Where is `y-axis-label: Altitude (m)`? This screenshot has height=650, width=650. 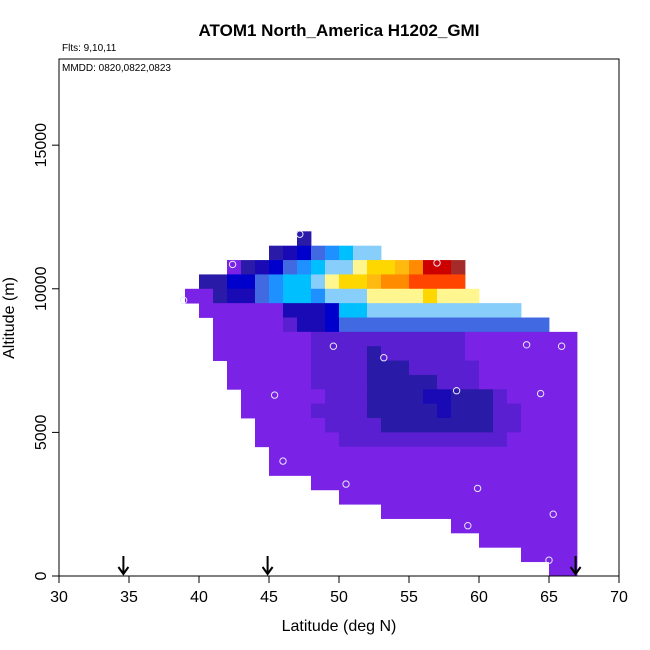 y-axis-label: Altitude (m) is located at coordinates (9, 318).